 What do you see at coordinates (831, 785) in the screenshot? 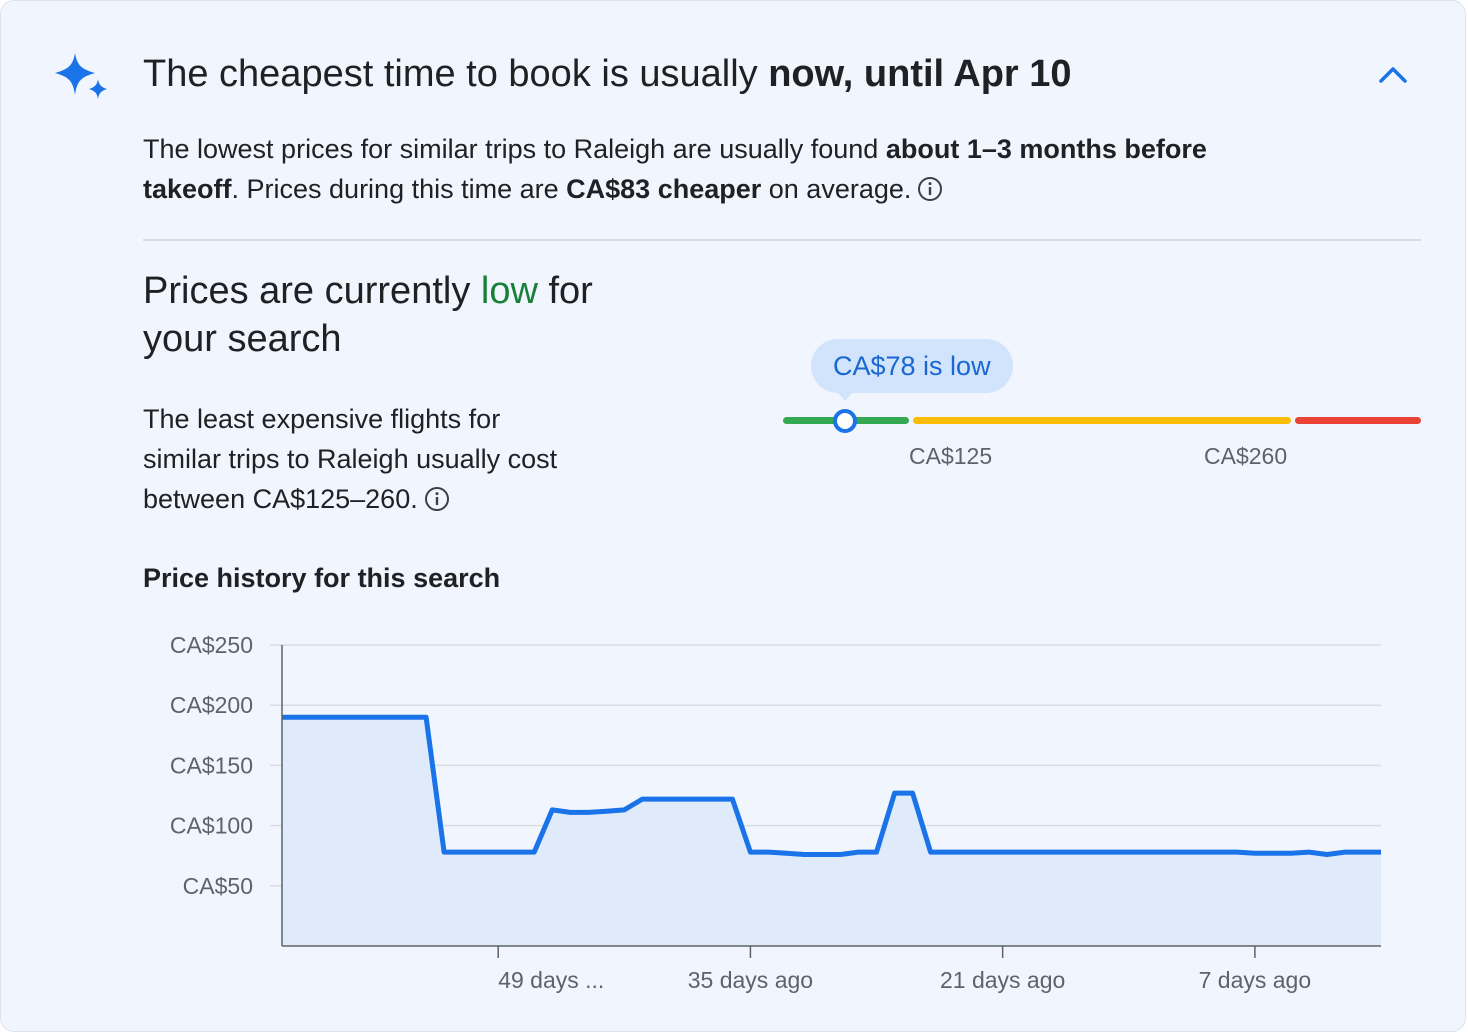
I see `price-line` at bounding box center [831, 785].